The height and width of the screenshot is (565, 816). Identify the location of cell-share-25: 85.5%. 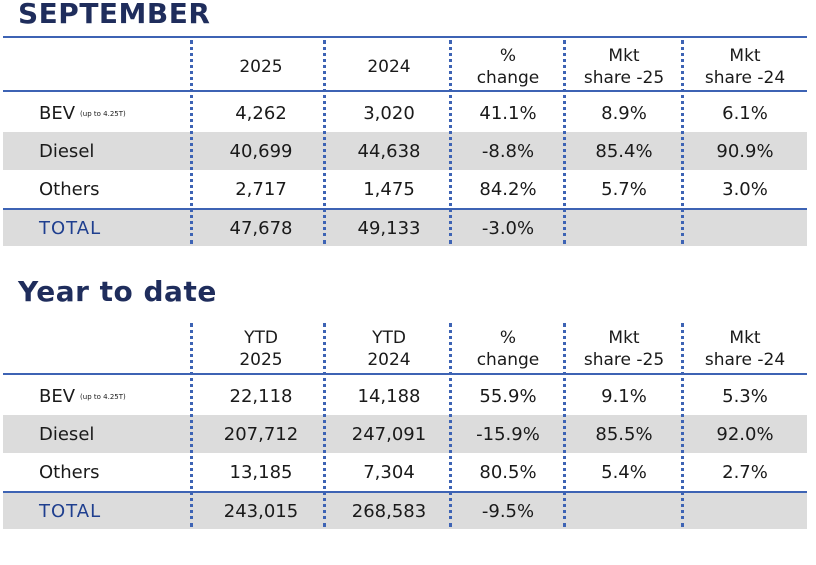
(624, 434).